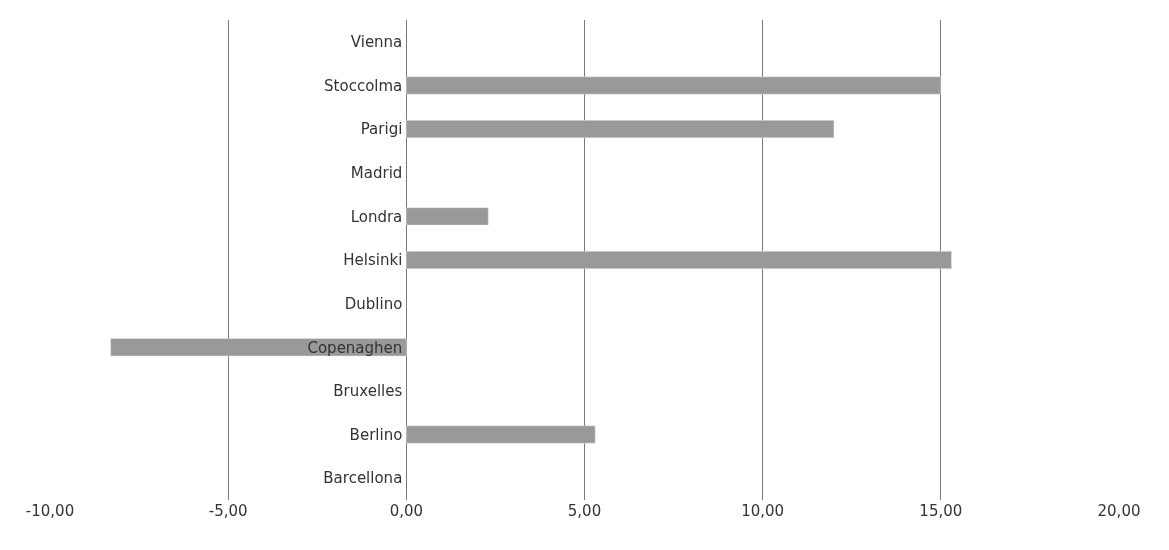 This screenshot has width=1169, height=550. What do you see at coordinates (376, 216) in the screenshot?
I see `y-tick-label: Londra` at bounding box center [376, 216].